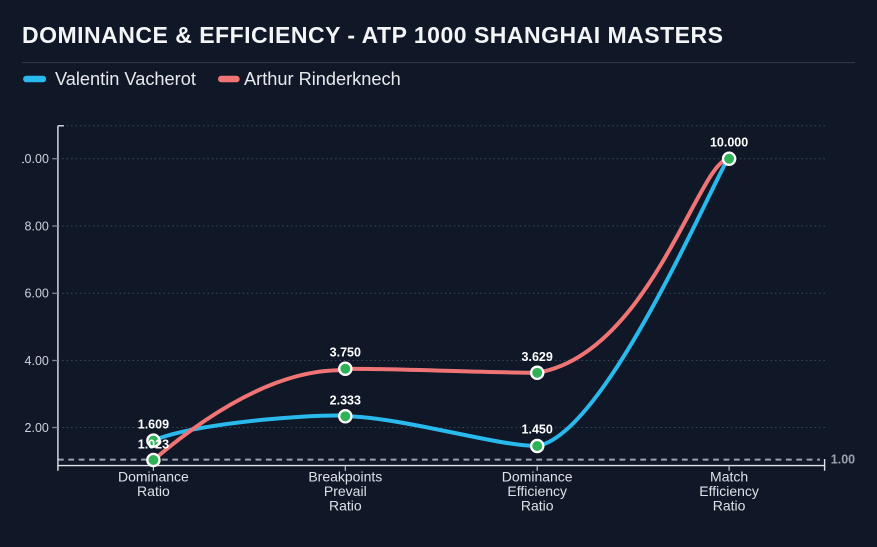 This screenshot has height=547, width=877. Describe the element at coordinates (729, 143) in the screenshot. I see `svg-text: 10.000` at that location.